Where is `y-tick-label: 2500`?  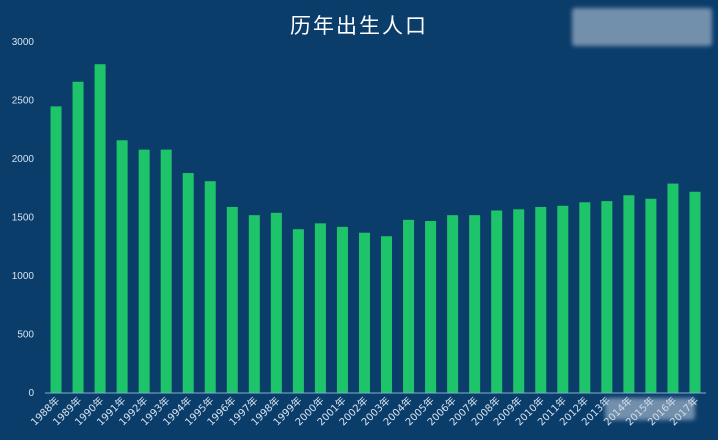
y-tick-label: 2500 is located at coordinates (23, 101).